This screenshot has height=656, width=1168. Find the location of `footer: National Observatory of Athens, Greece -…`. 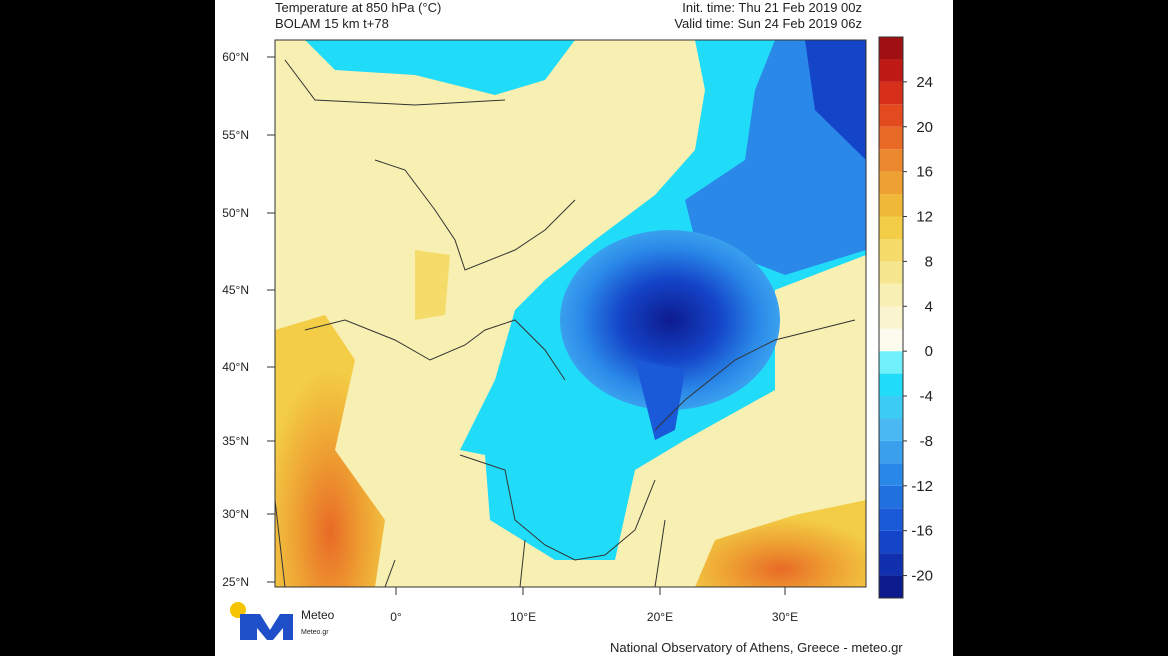

footer: National Observatory of Athens, Greece -… is located at coordinates (756, 647).